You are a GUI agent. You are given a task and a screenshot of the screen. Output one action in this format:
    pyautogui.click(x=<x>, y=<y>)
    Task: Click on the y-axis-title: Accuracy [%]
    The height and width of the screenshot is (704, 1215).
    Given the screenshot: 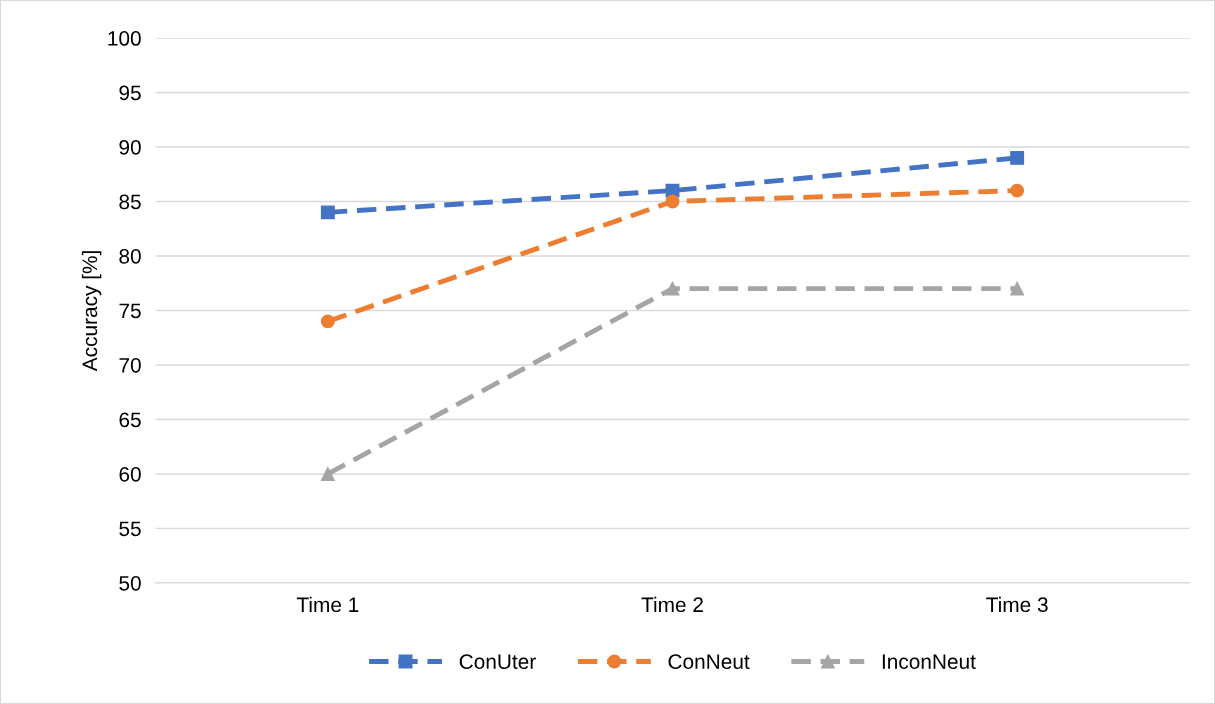 What is the action you would take?
    pyautogui.click(x=91, y=311)
    